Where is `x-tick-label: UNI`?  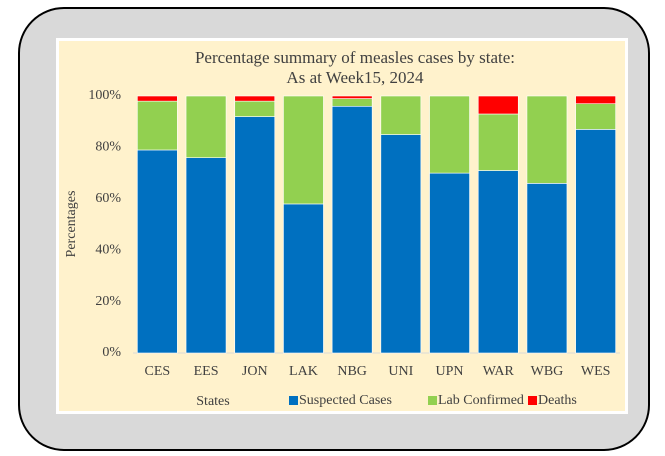
x-tick-label: UNI is located at coordinates (400, 371).